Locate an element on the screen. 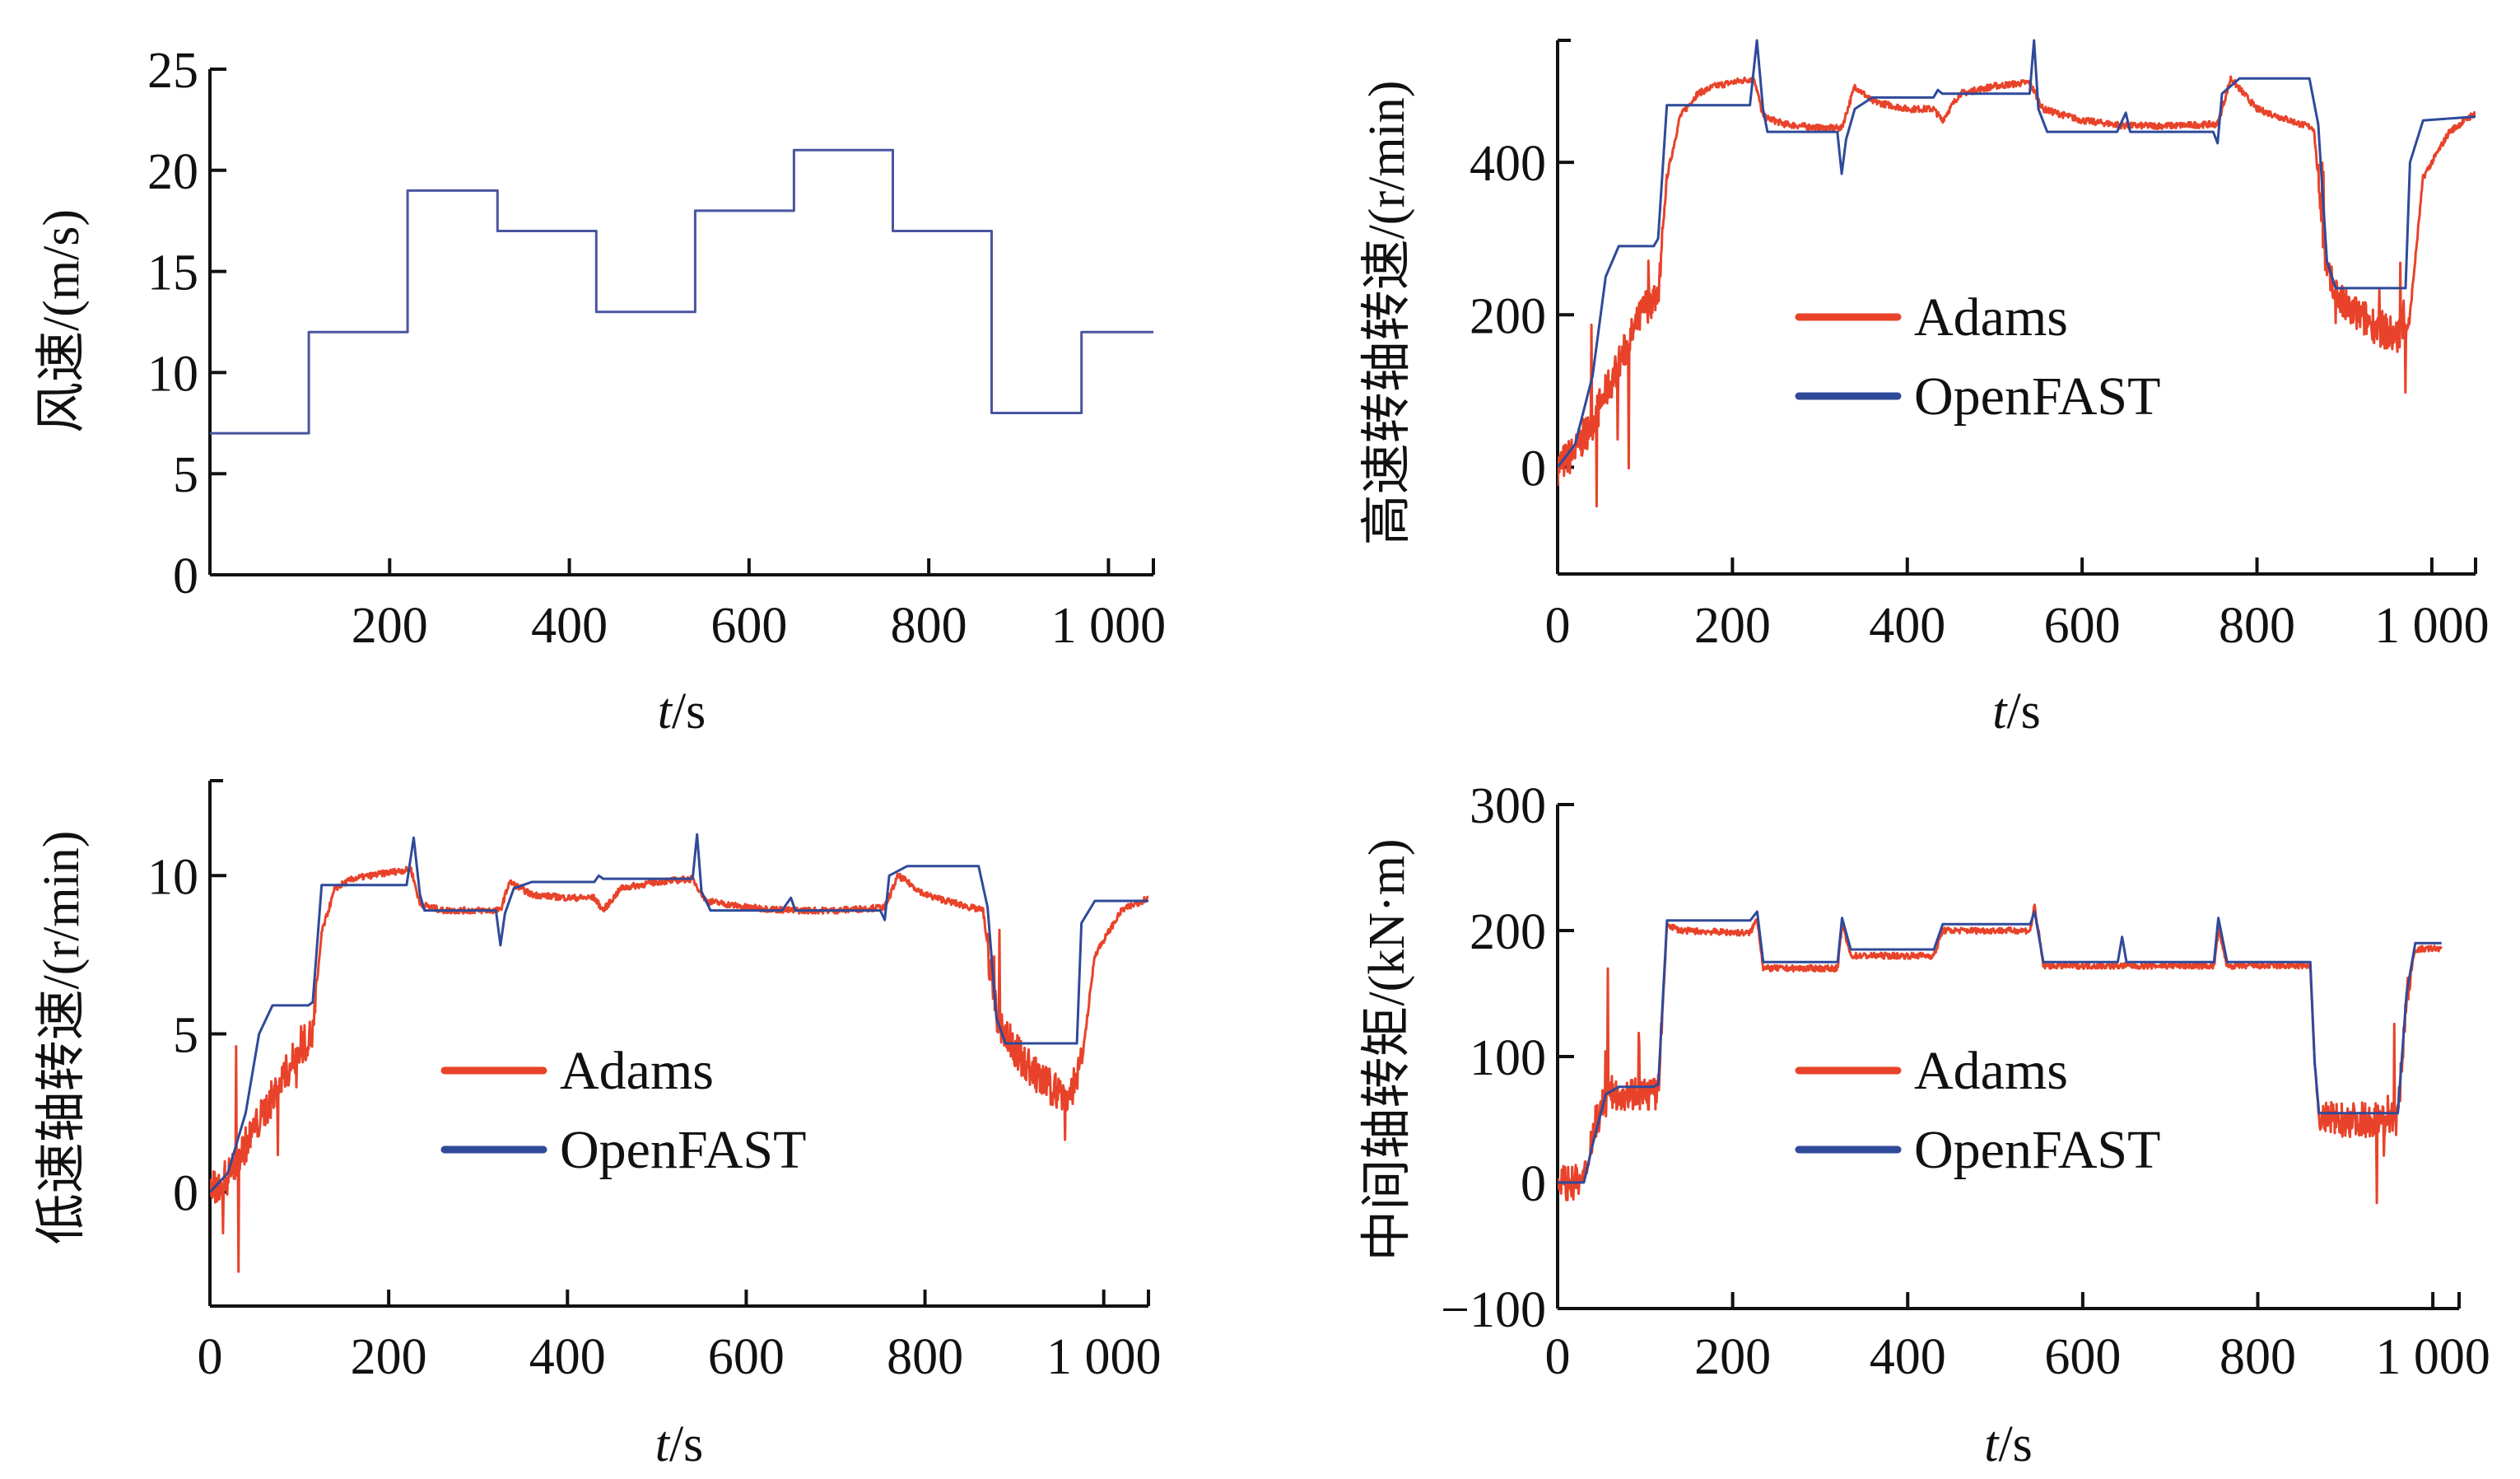 This screenshot has width=2520, height=1479. y-tick-label: 400 is located at coordinates (1508, 164).